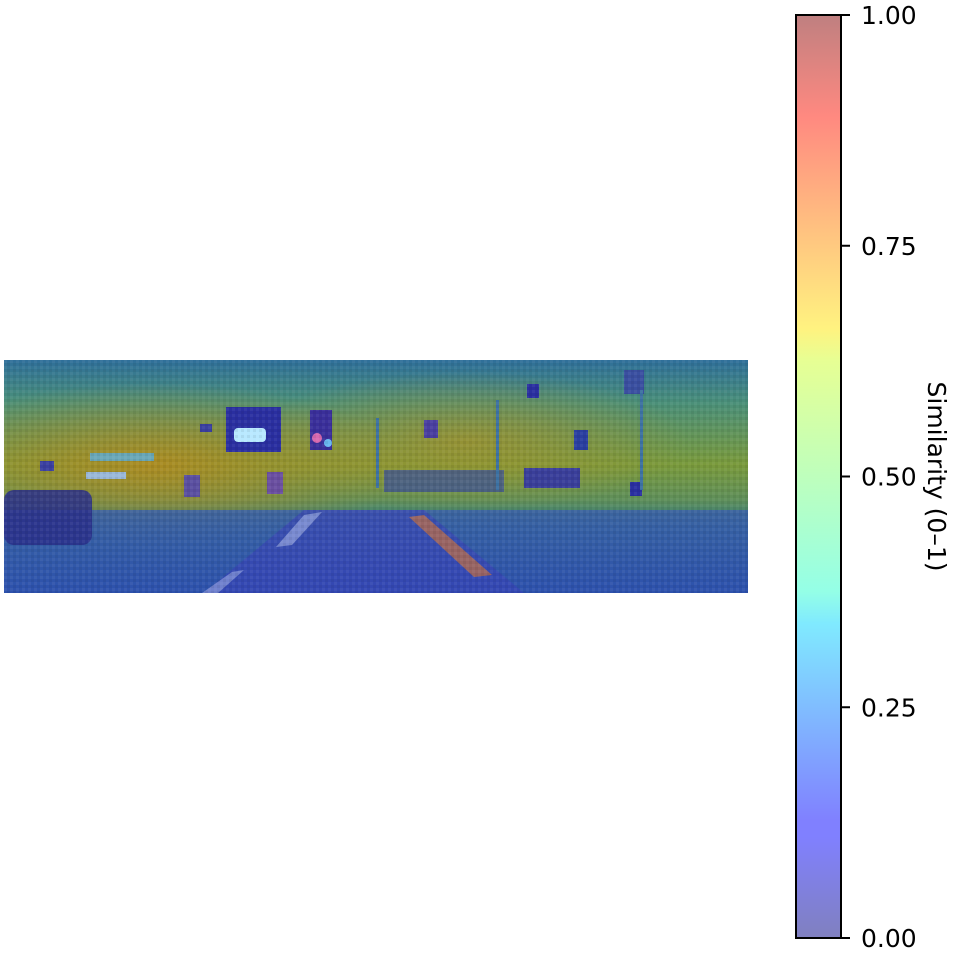 The image size is (959, 960). Describe the element at coordinates (889, 477) in the screenshot. I see `colorbar-tick-label: 0.50` at that location.